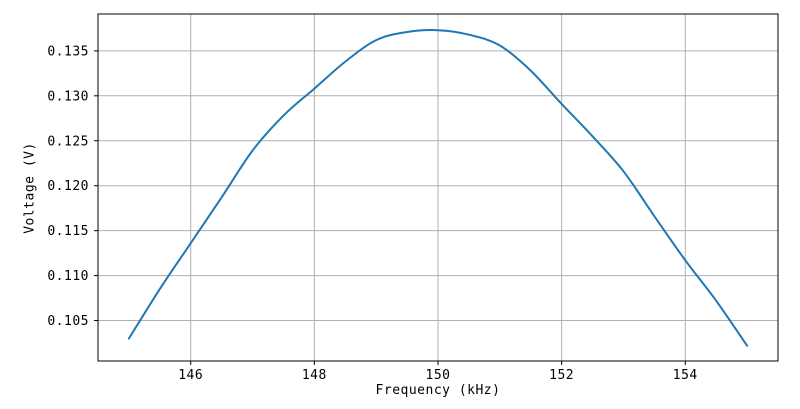 Image resolution: width=800 pixels, height=409 pixels. Describe the element at coordinates (685, 375) in the screenshot. I see `x-tick-label: 154` at that location.